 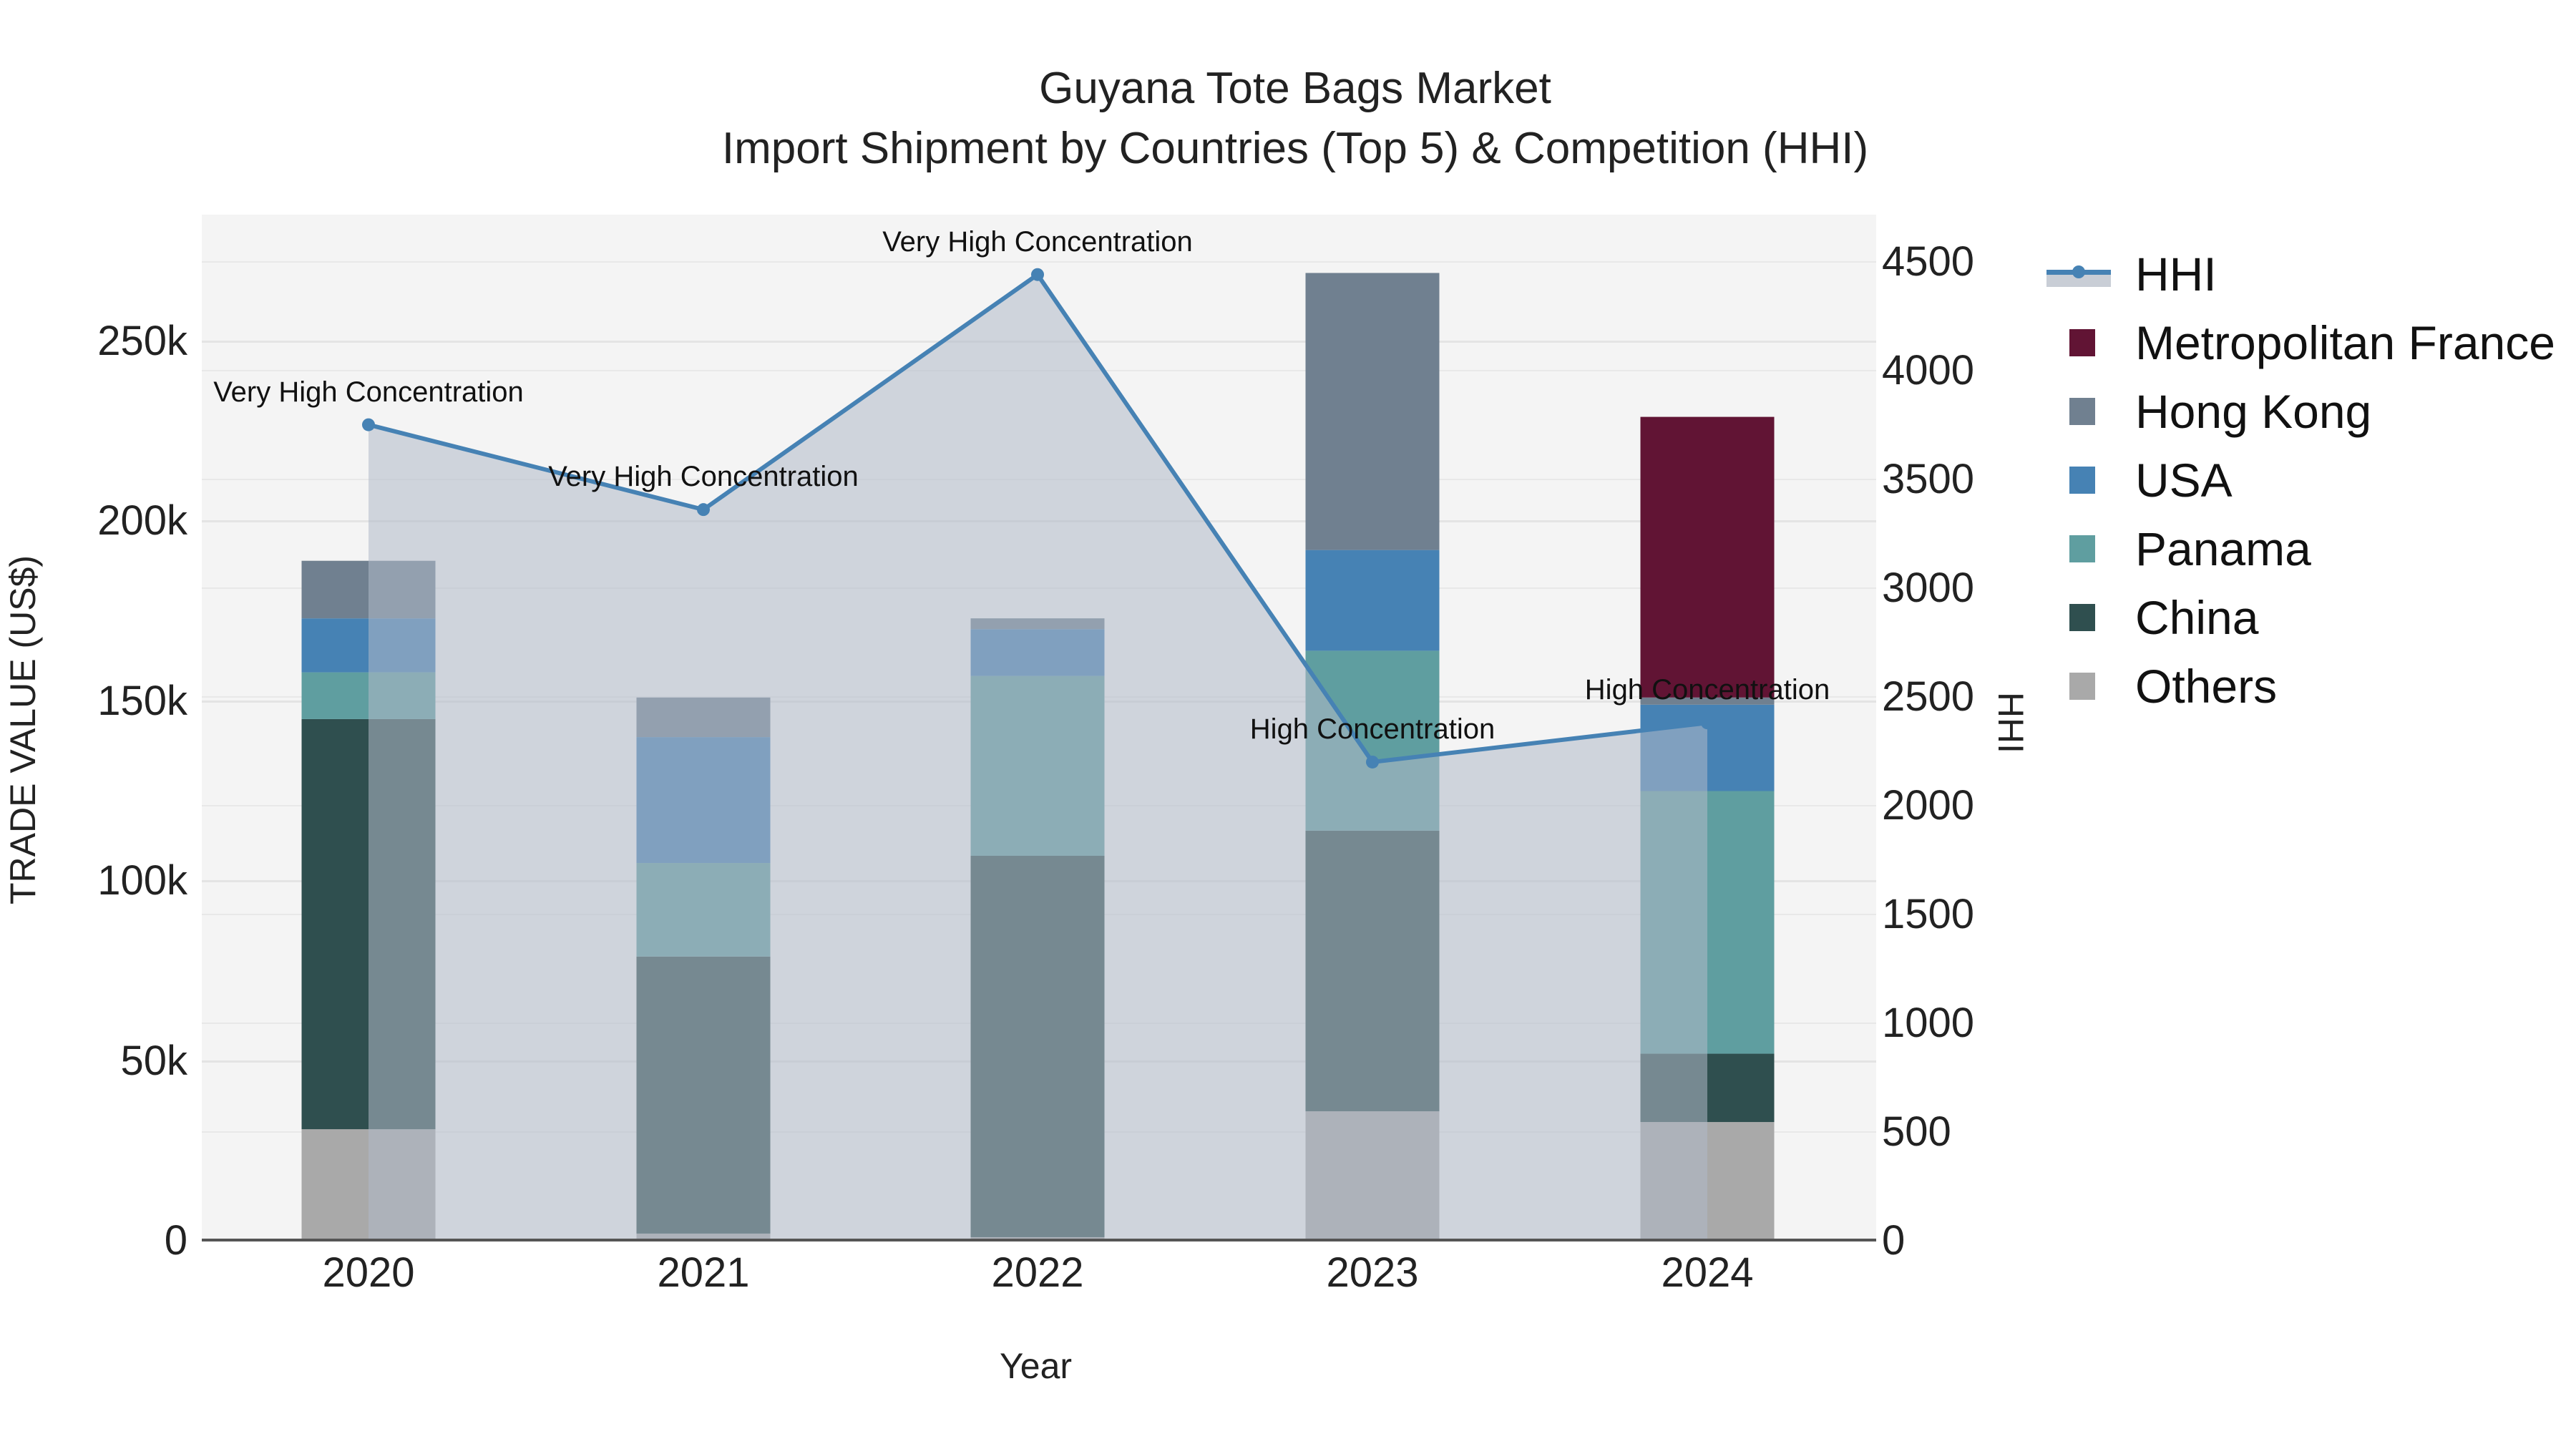 I want to click on y-right-tick: 0, so click(x=1894, y=1240).